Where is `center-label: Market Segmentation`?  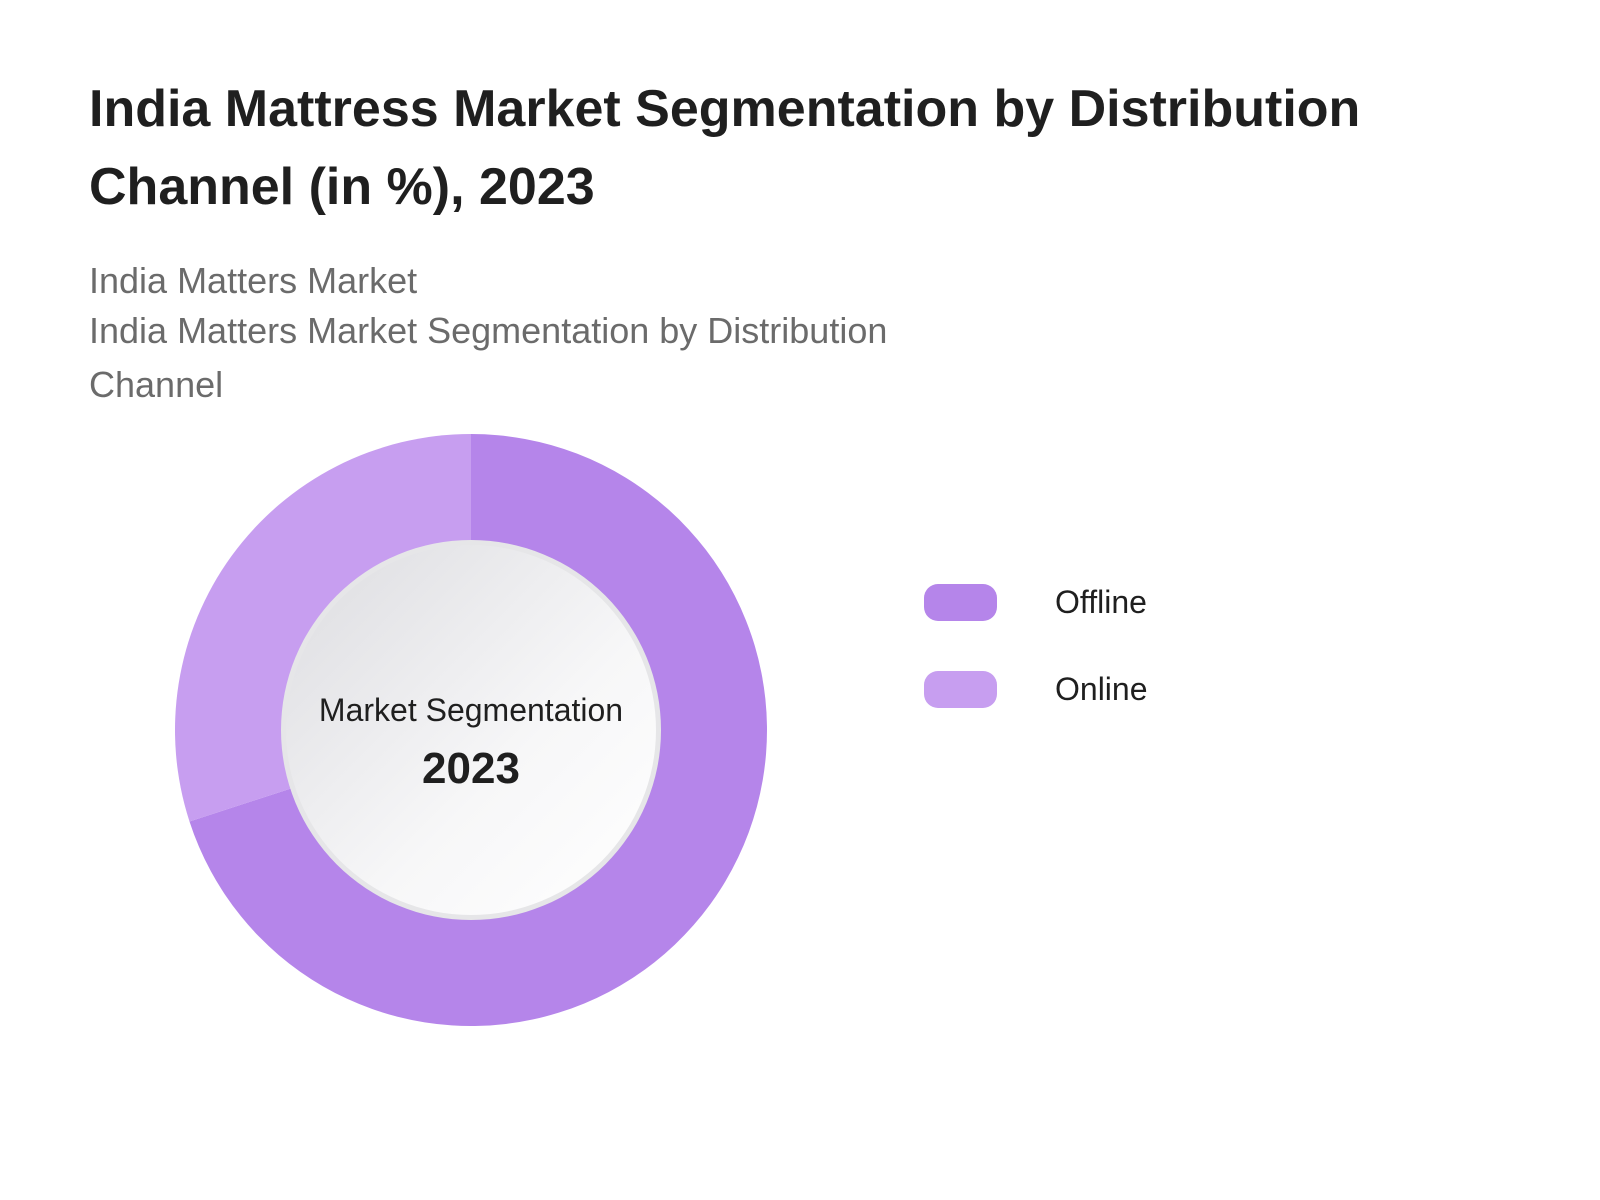
center-label: Market Segmentation is located at coordinates (471, 710).